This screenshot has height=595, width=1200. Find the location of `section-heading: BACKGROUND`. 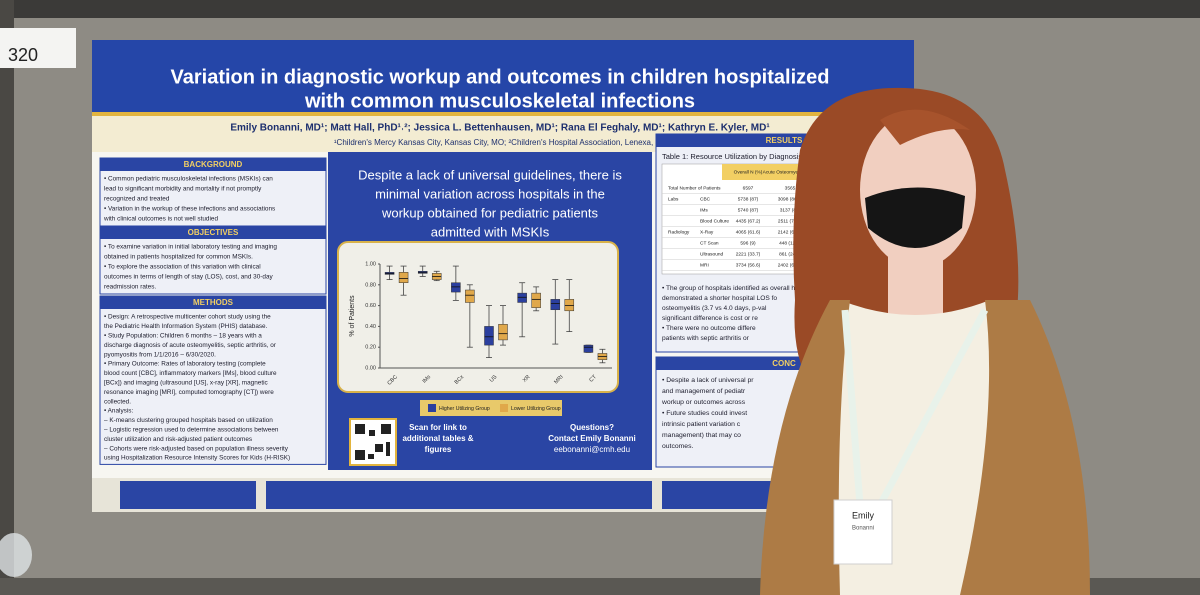

section-heading: BACKGROUND is located at coordinates (213, 164).